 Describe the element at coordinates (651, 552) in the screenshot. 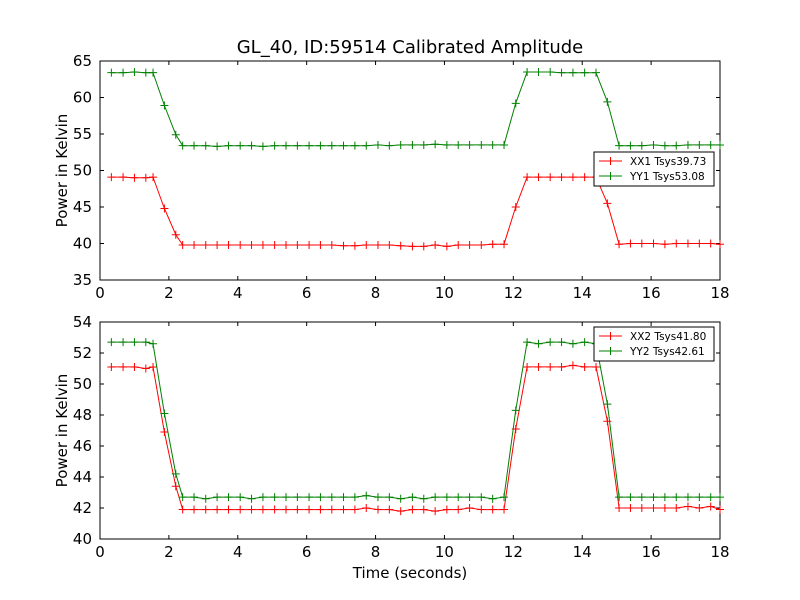

I see `x-tick-label: 16` at that location.